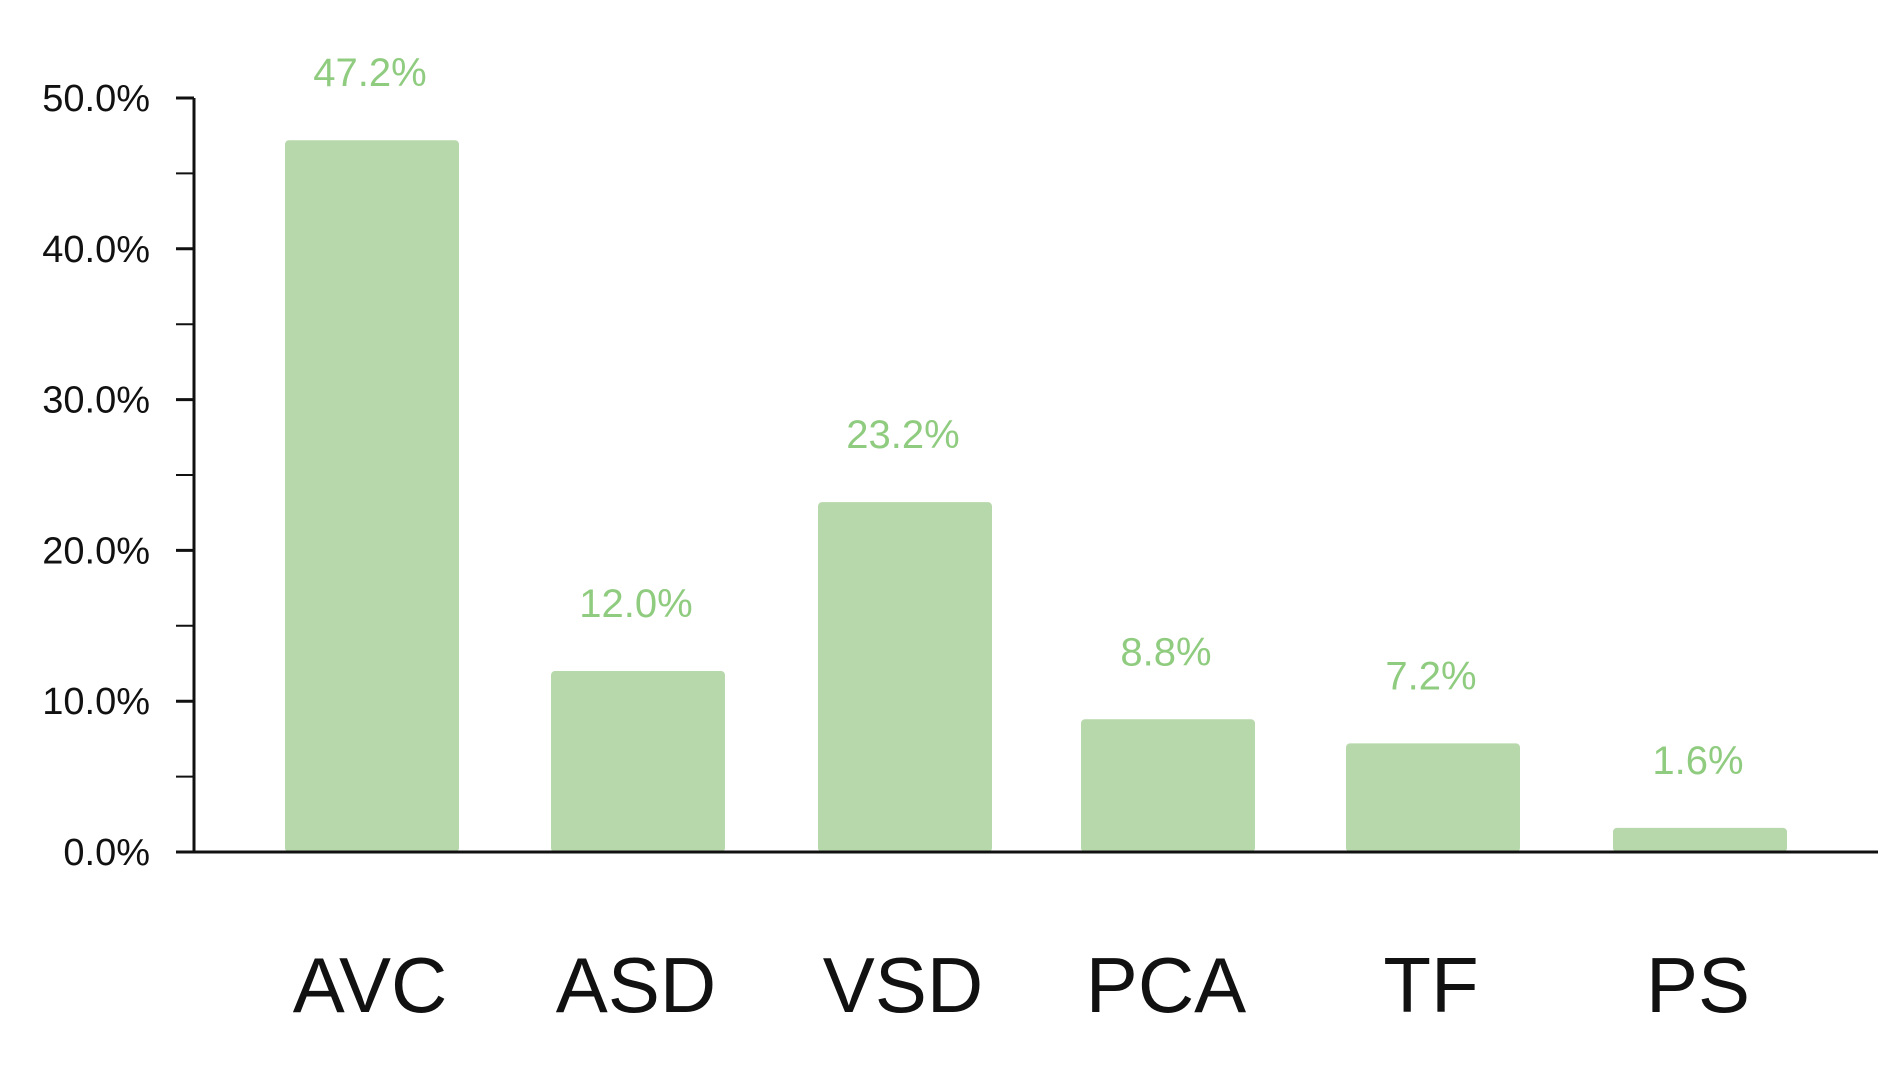 The image size is (1899, 1091). What do you see at coordinates (1698, 985) in the screenshot?
I see `x-tick-label: PS` at bounding box center [1698, 985].